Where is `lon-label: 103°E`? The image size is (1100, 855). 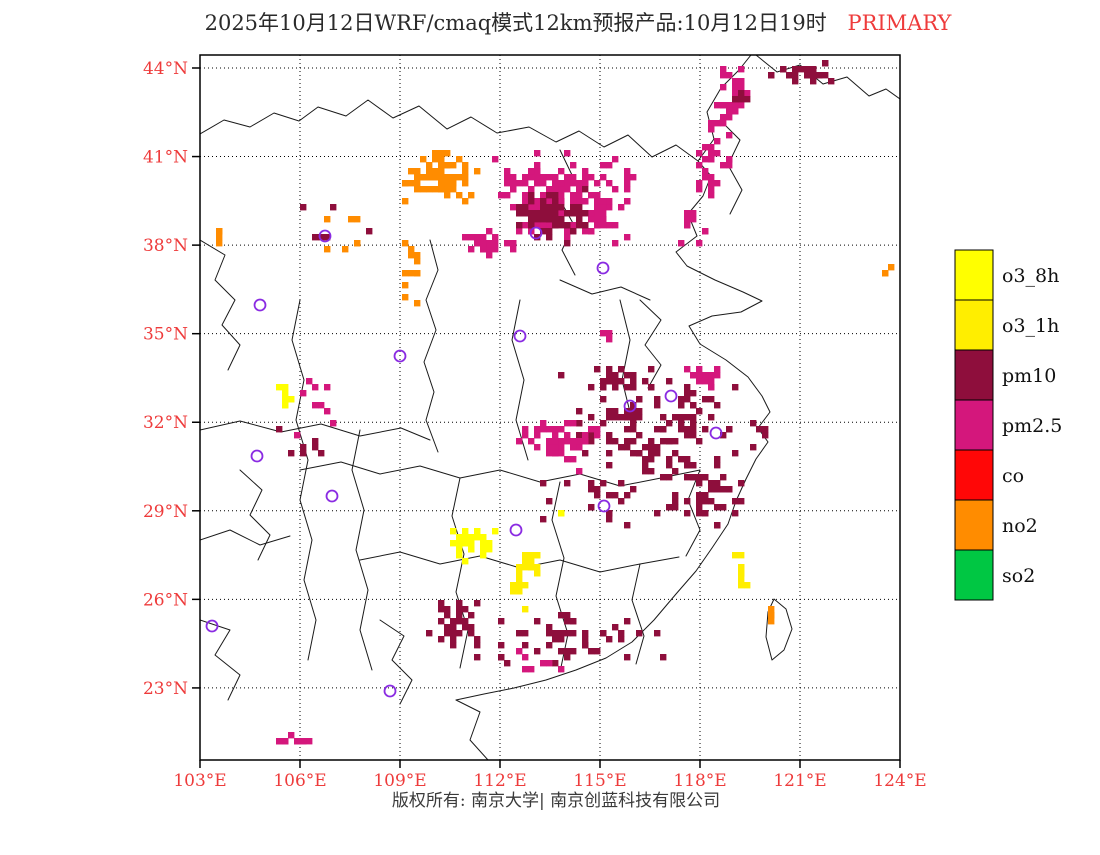
lon-label: 103°E is located at coordinates (199, 781).